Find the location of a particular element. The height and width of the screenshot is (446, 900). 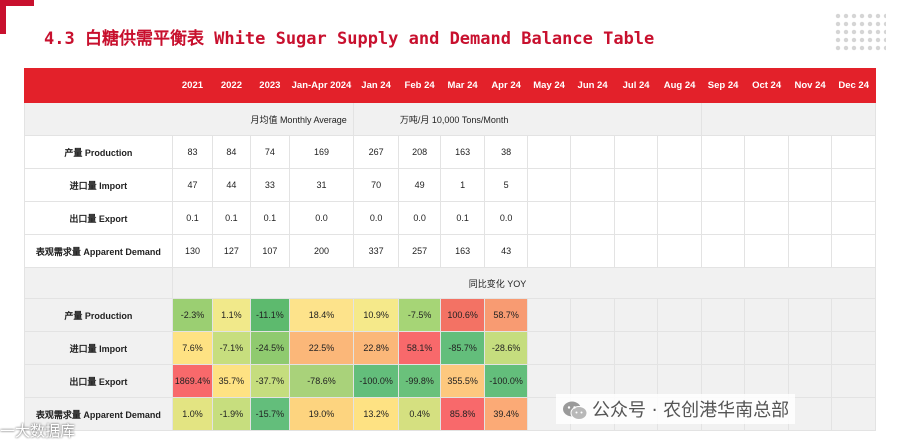

col-header: Feb 24 is located at coordinates (419, 85).